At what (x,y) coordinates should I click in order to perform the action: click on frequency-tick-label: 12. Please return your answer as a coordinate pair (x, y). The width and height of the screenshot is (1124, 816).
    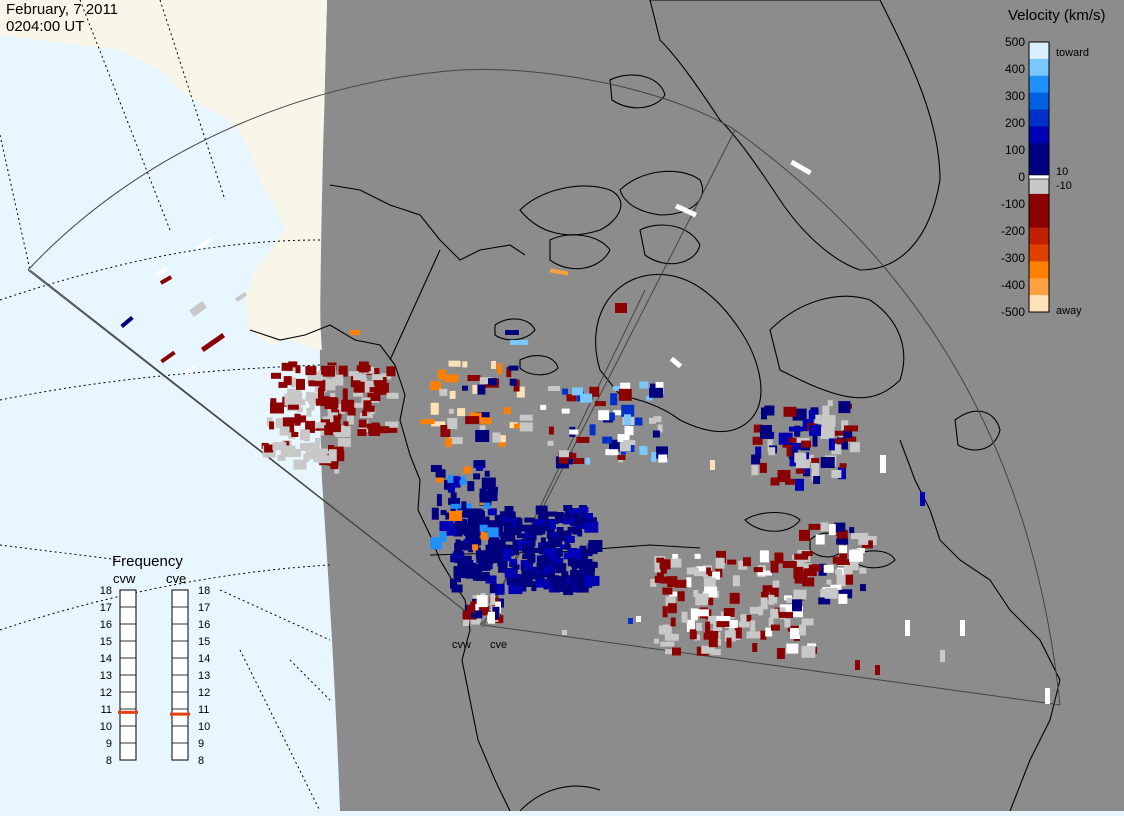
    Looking at the image, I should click on (106, 693).